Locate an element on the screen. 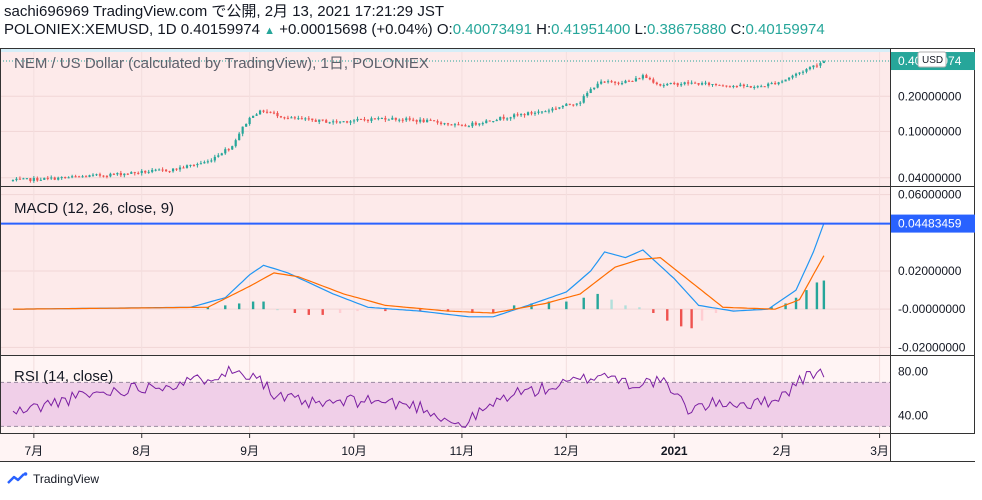  footer-brand: TradingView is located at coordinates (52, 479).